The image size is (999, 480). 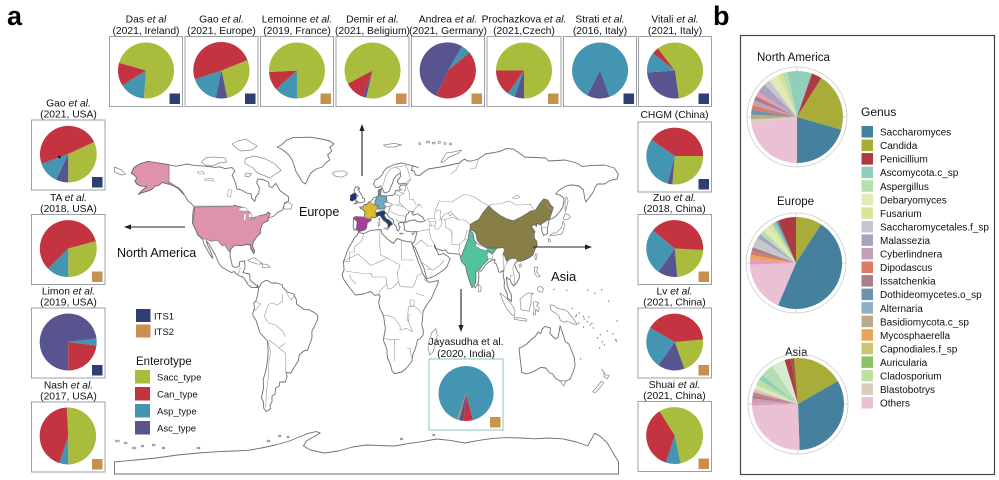 What do you see at coordinates (901, 309) in the screenshot?
I see `svg-text: Alternaria` at bounding box center [901, 309].